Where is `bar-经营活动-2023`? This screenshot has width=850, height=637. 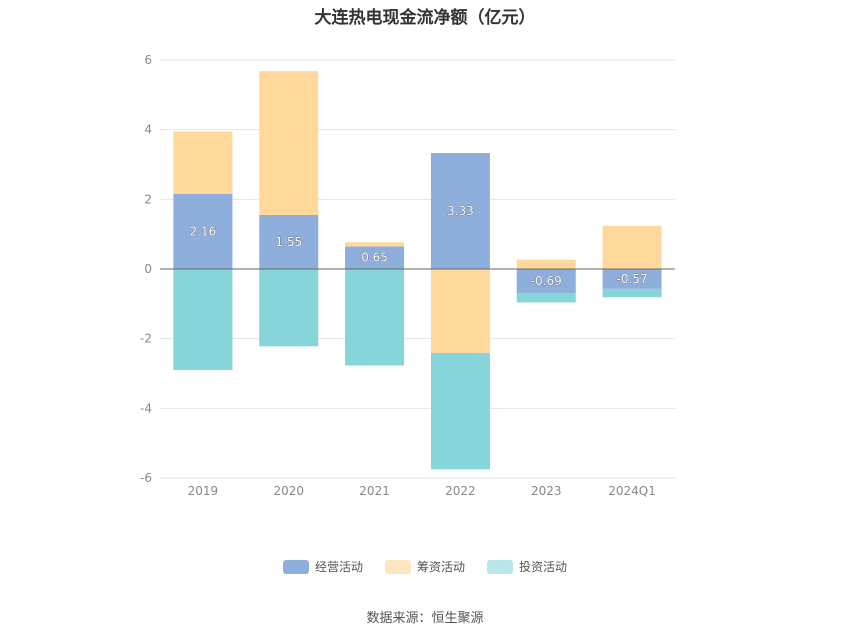 bar-经营活动-2023 is located at coordinates (546, 281).